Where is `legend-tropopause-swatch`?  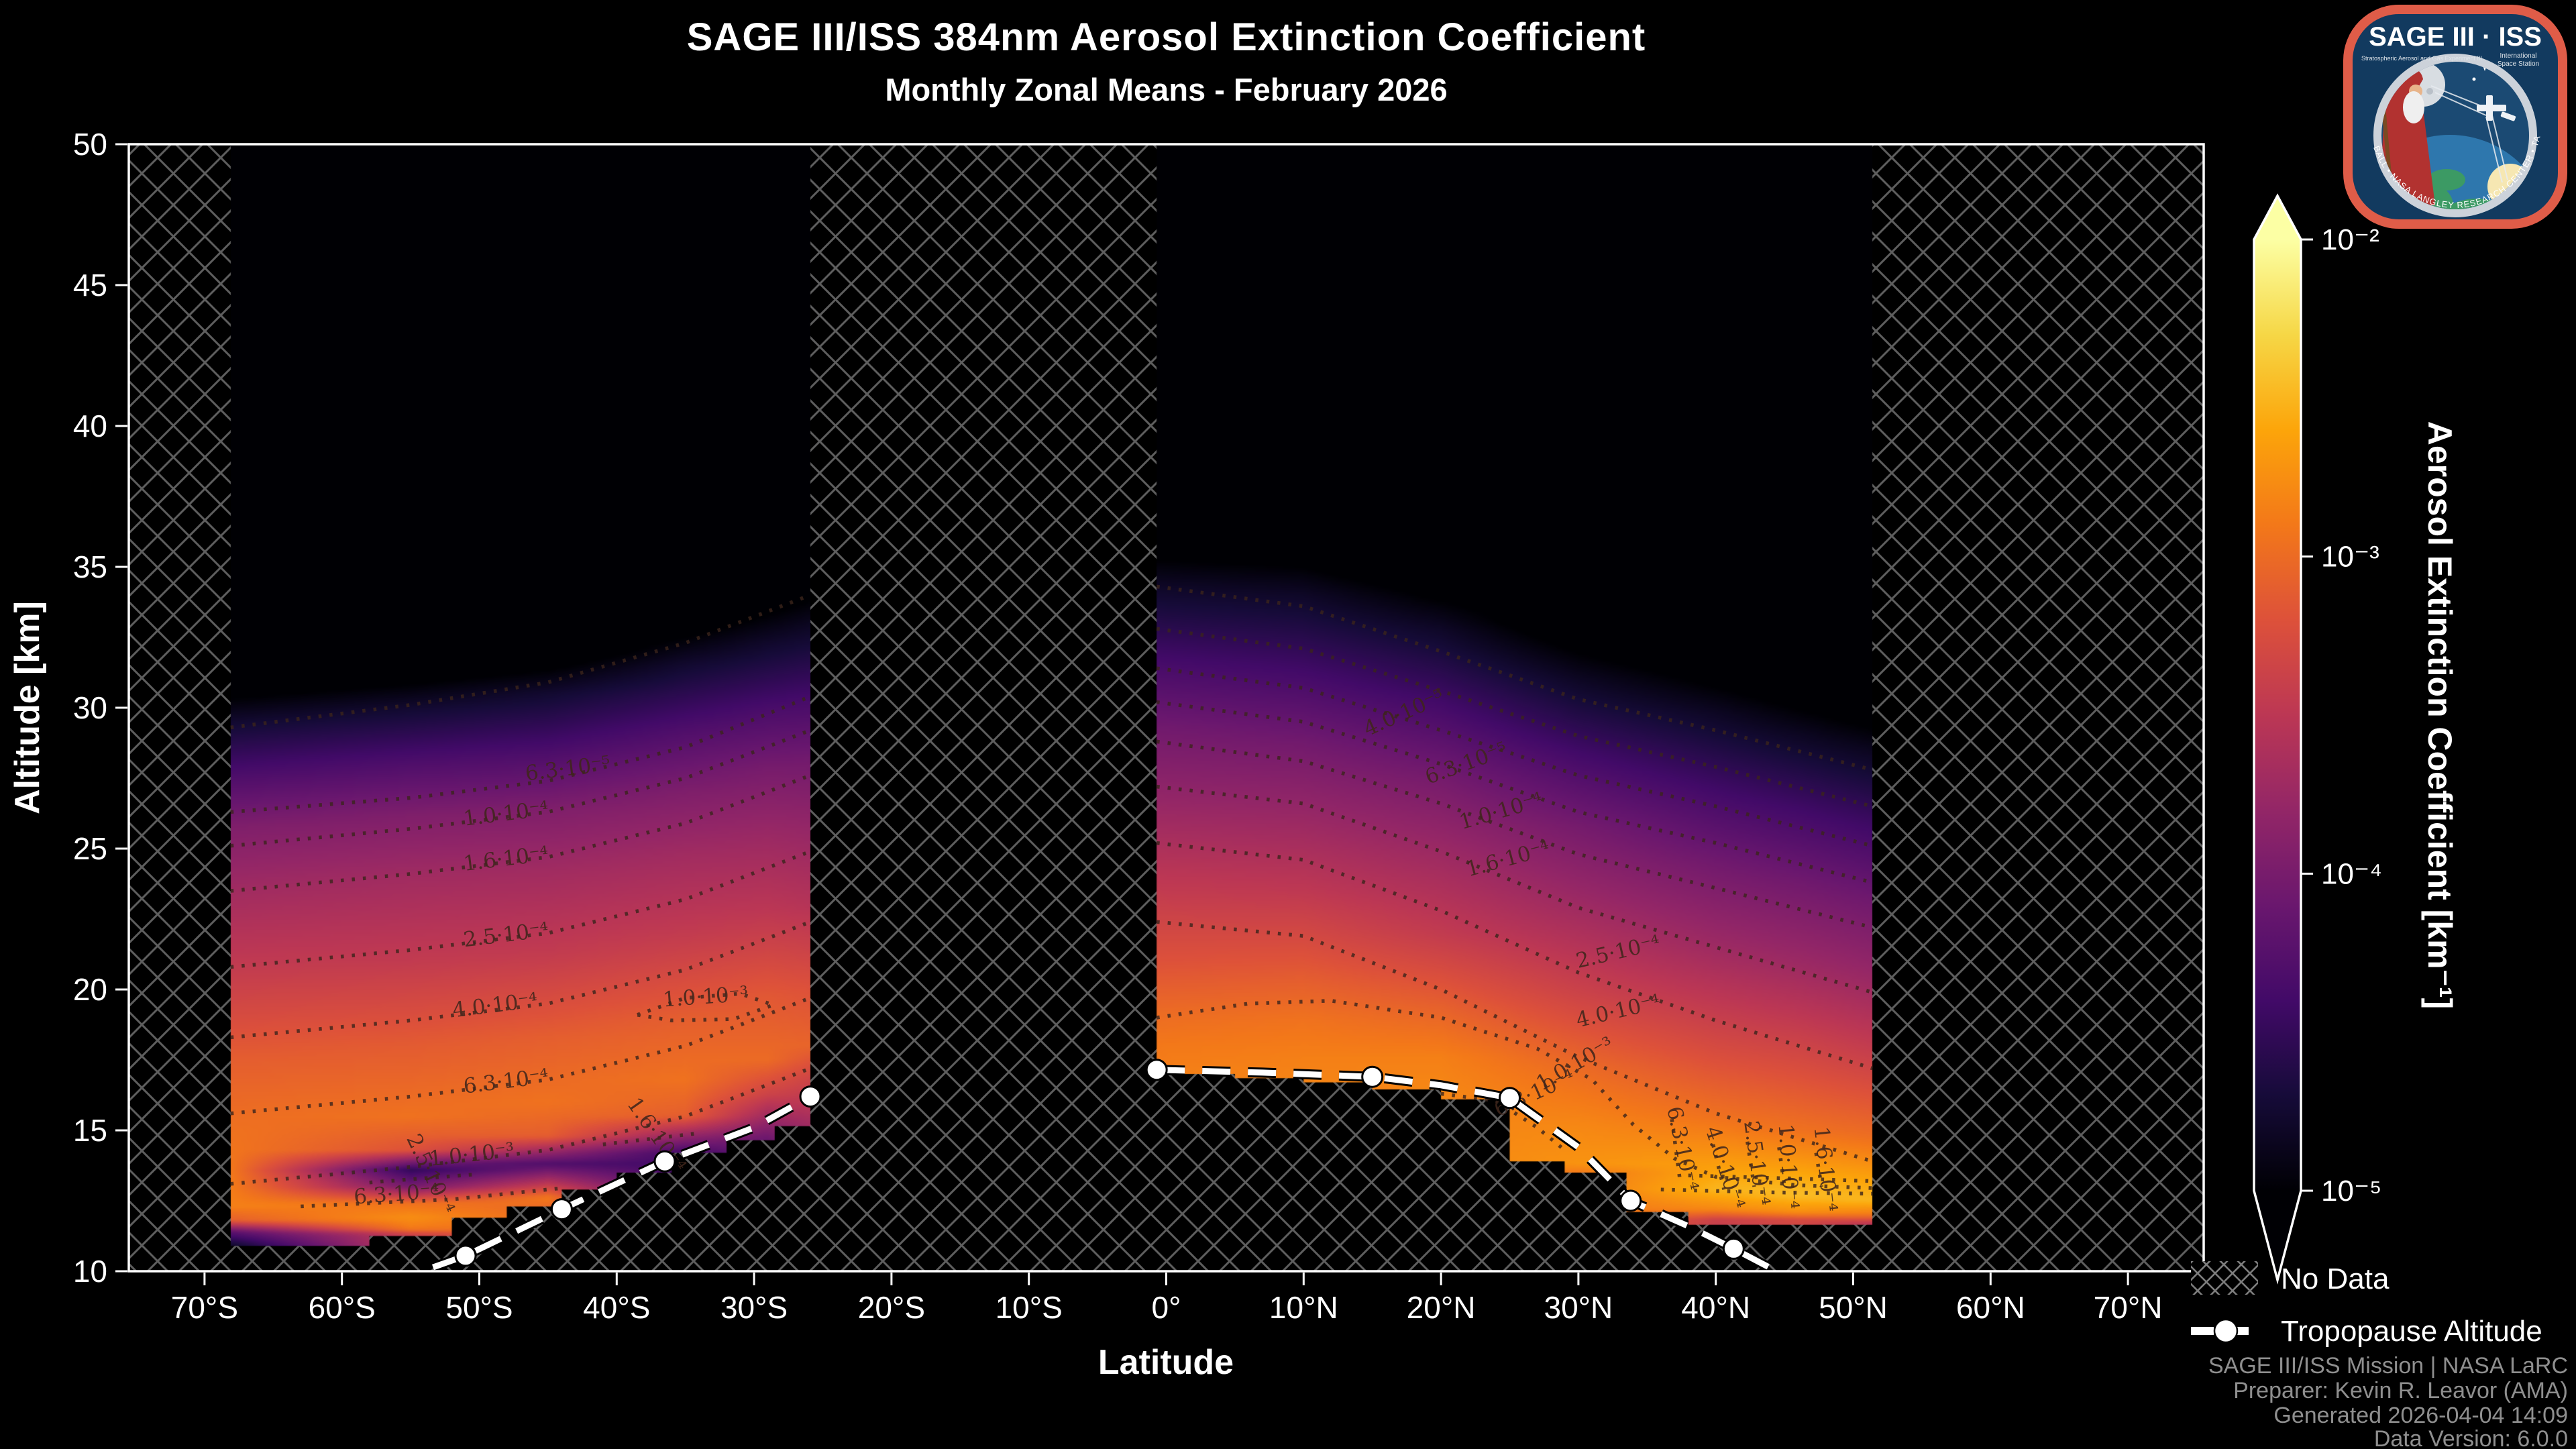 legend-tropopause-swatch is located at coordinates (2224, 1331).